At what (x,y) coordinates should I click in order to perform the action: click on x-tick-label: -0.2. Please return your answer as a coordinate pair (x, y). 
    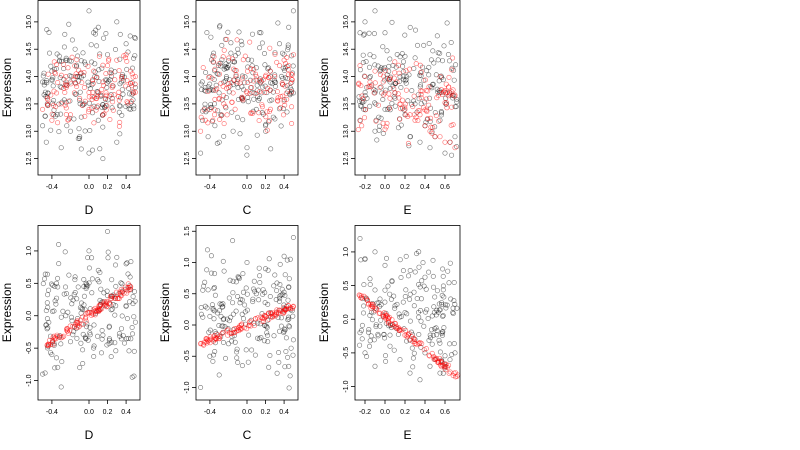
    Looking at the image, I should click on (365, 187).